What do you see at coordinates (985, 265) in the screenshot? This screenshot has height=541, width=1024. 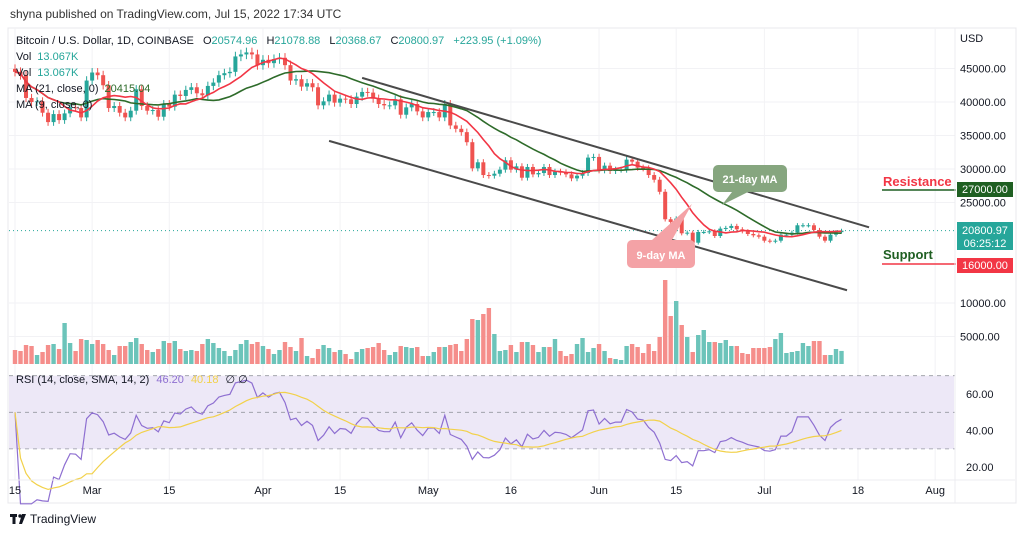 I see `support-price-box: 16000.00` at bounding box center [985, 265].